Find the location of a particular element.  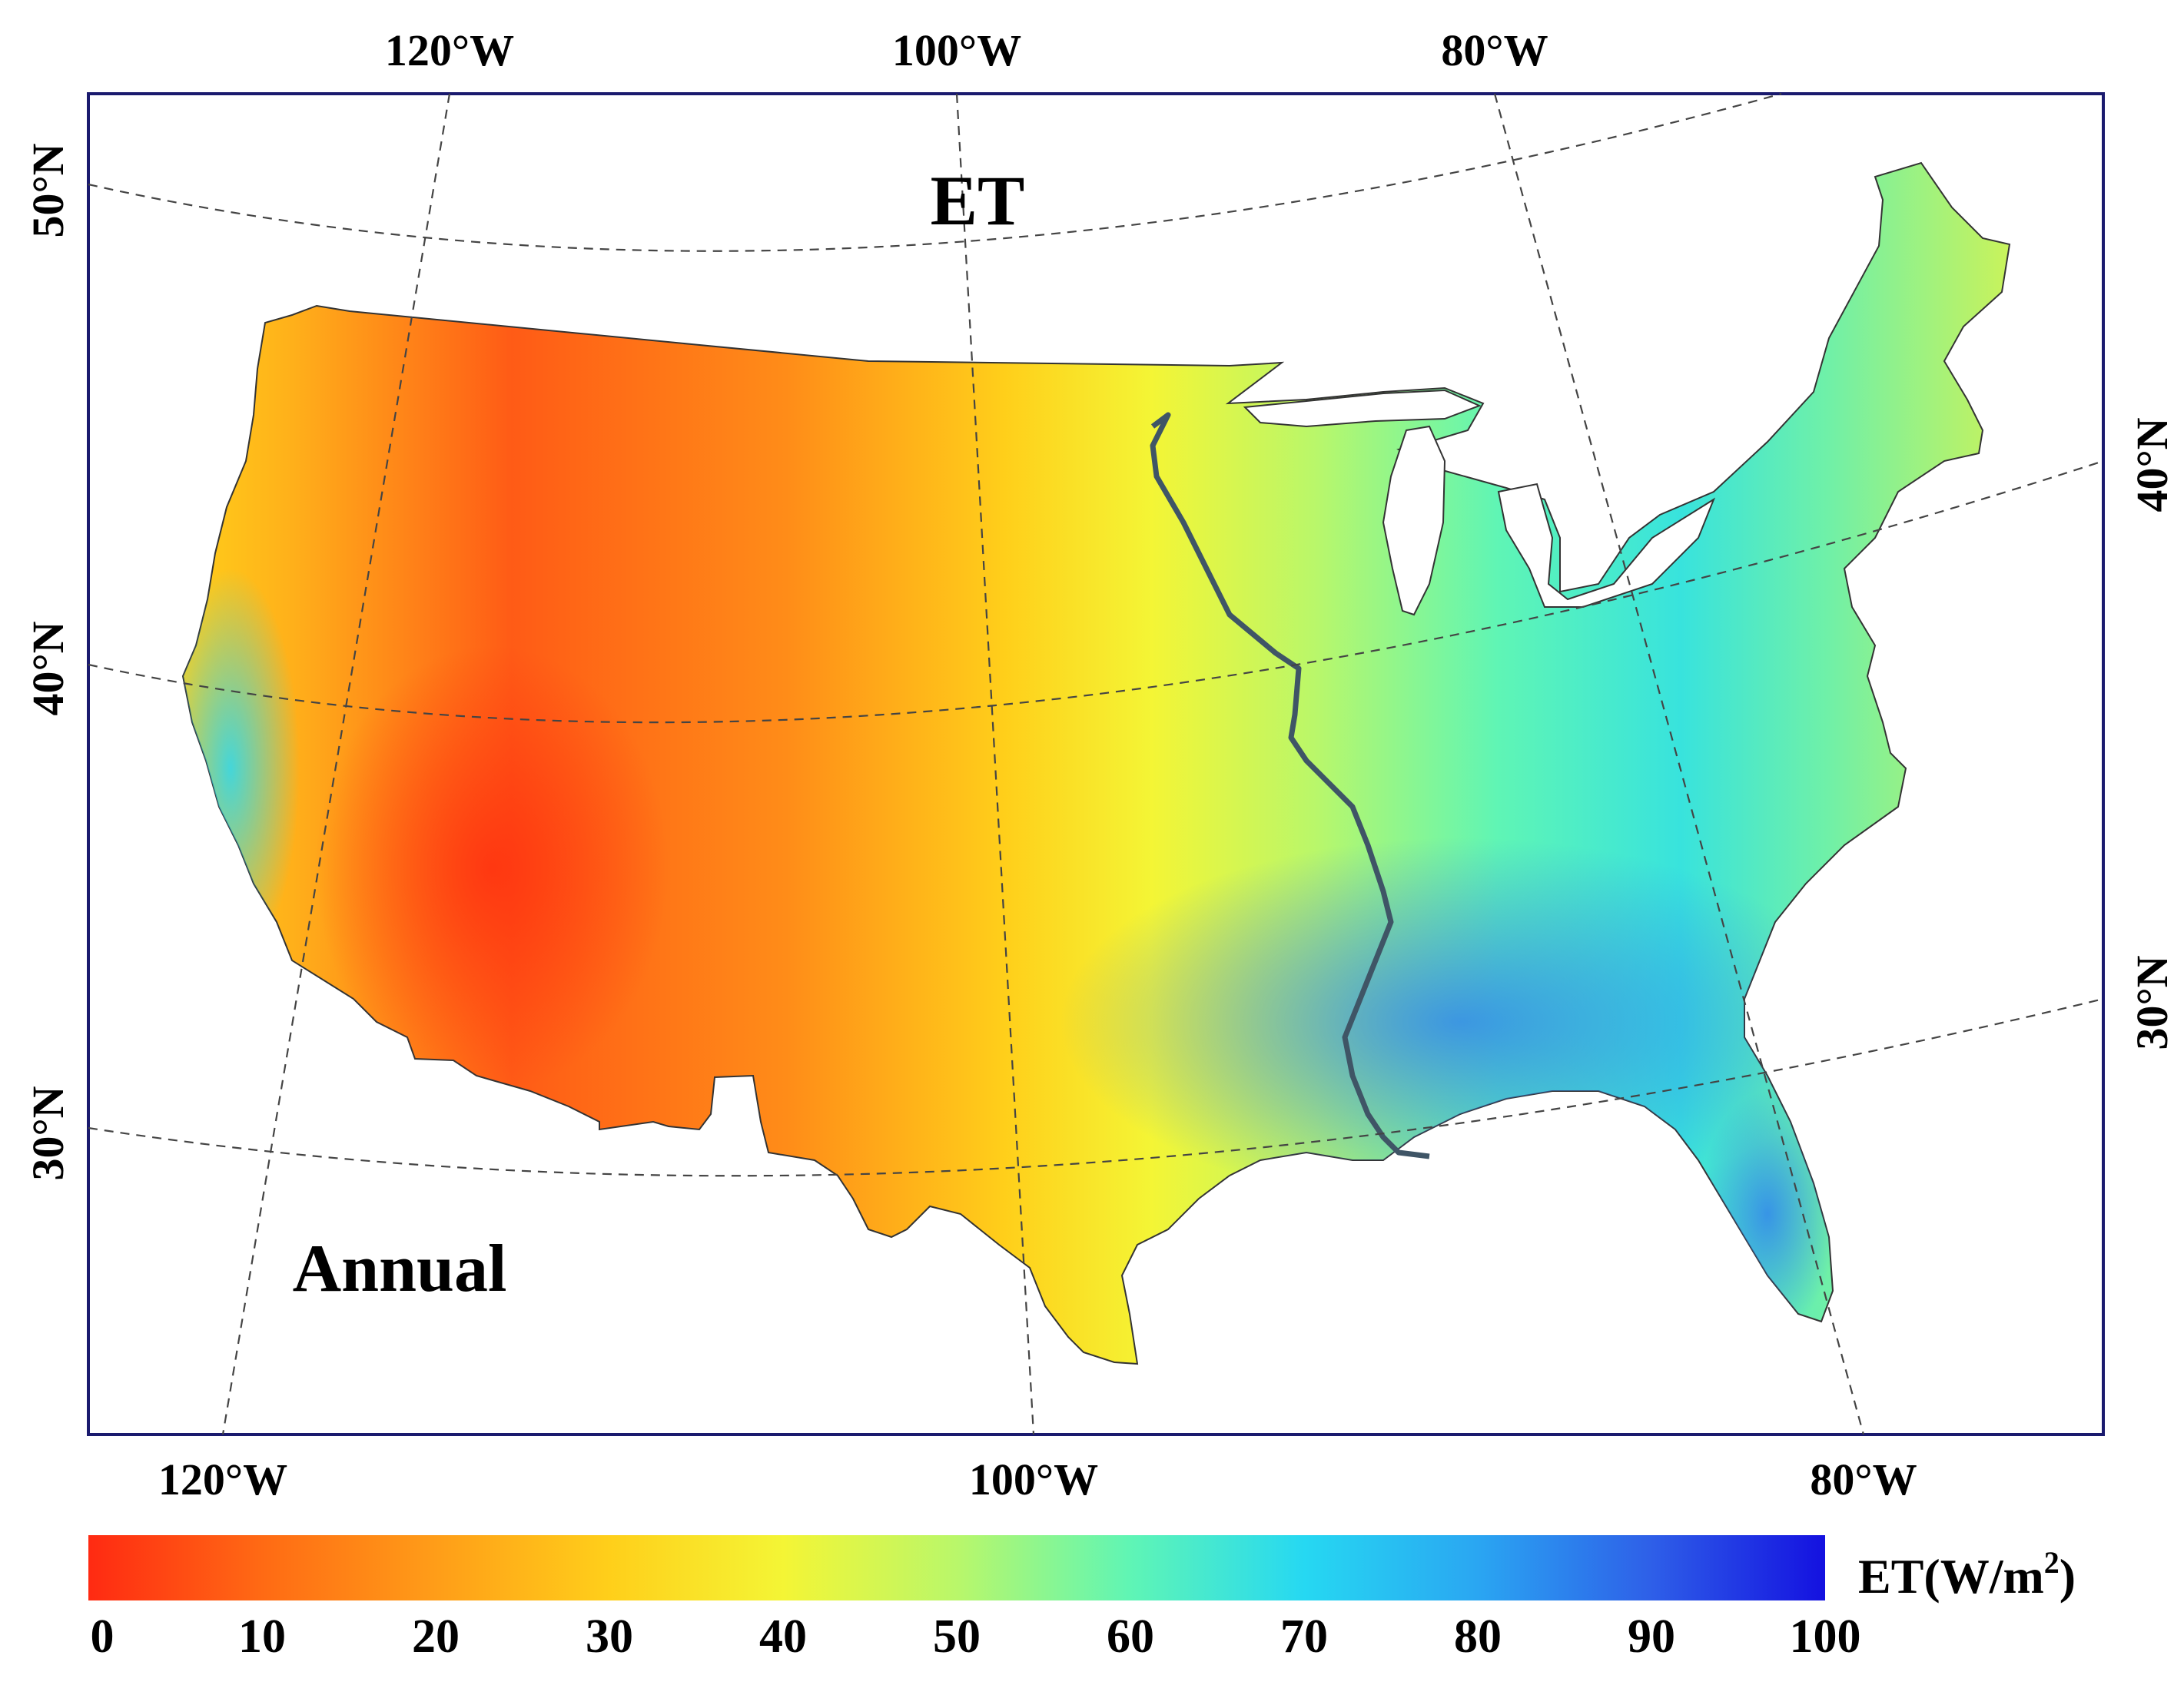

colorbar-gradient is located at coordinates (956, 1567).